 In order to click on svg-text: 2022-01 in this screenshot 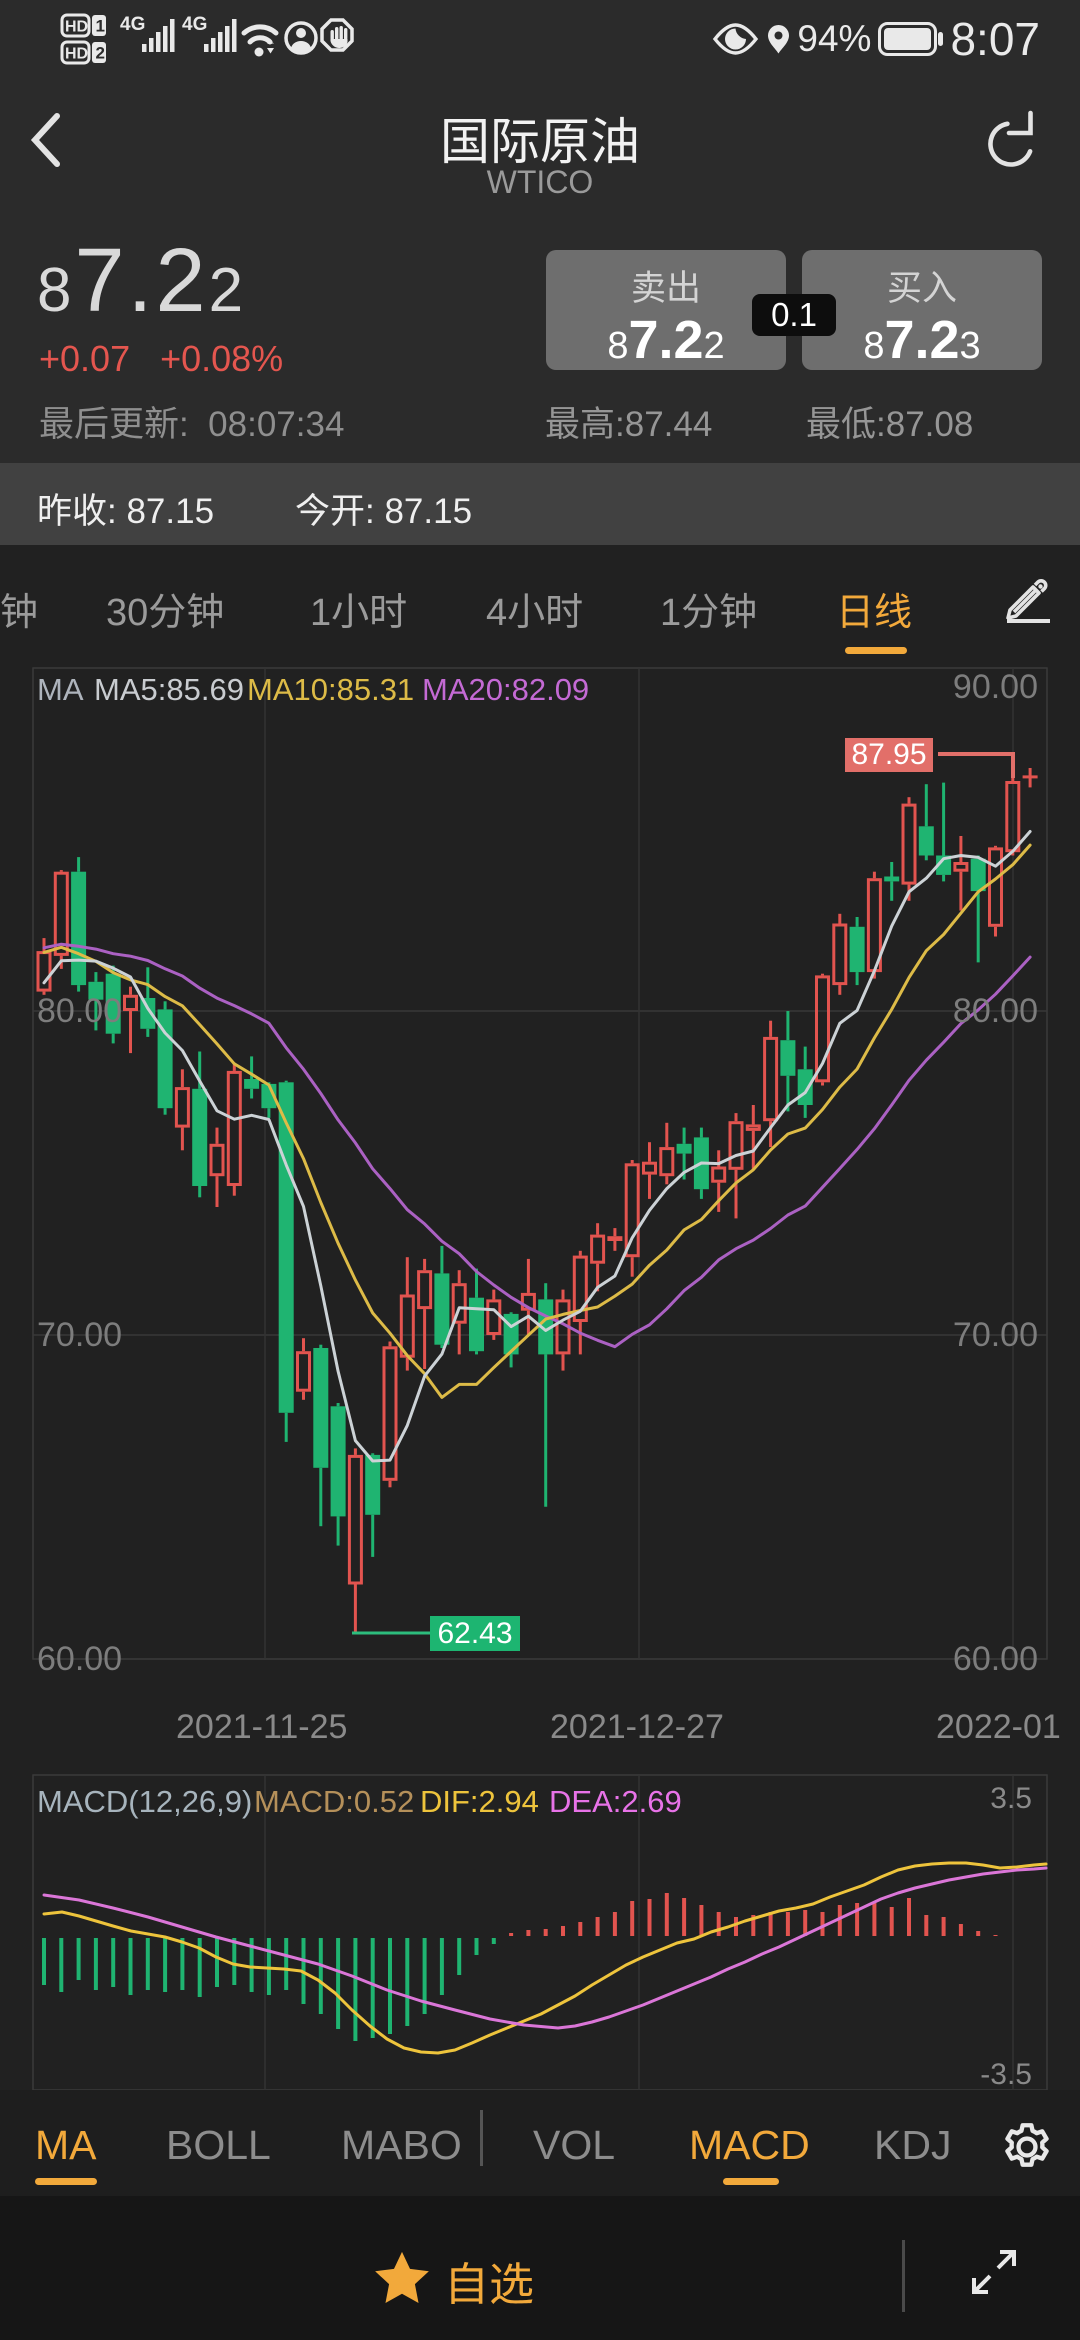, I will do `click(998, 1727)`.